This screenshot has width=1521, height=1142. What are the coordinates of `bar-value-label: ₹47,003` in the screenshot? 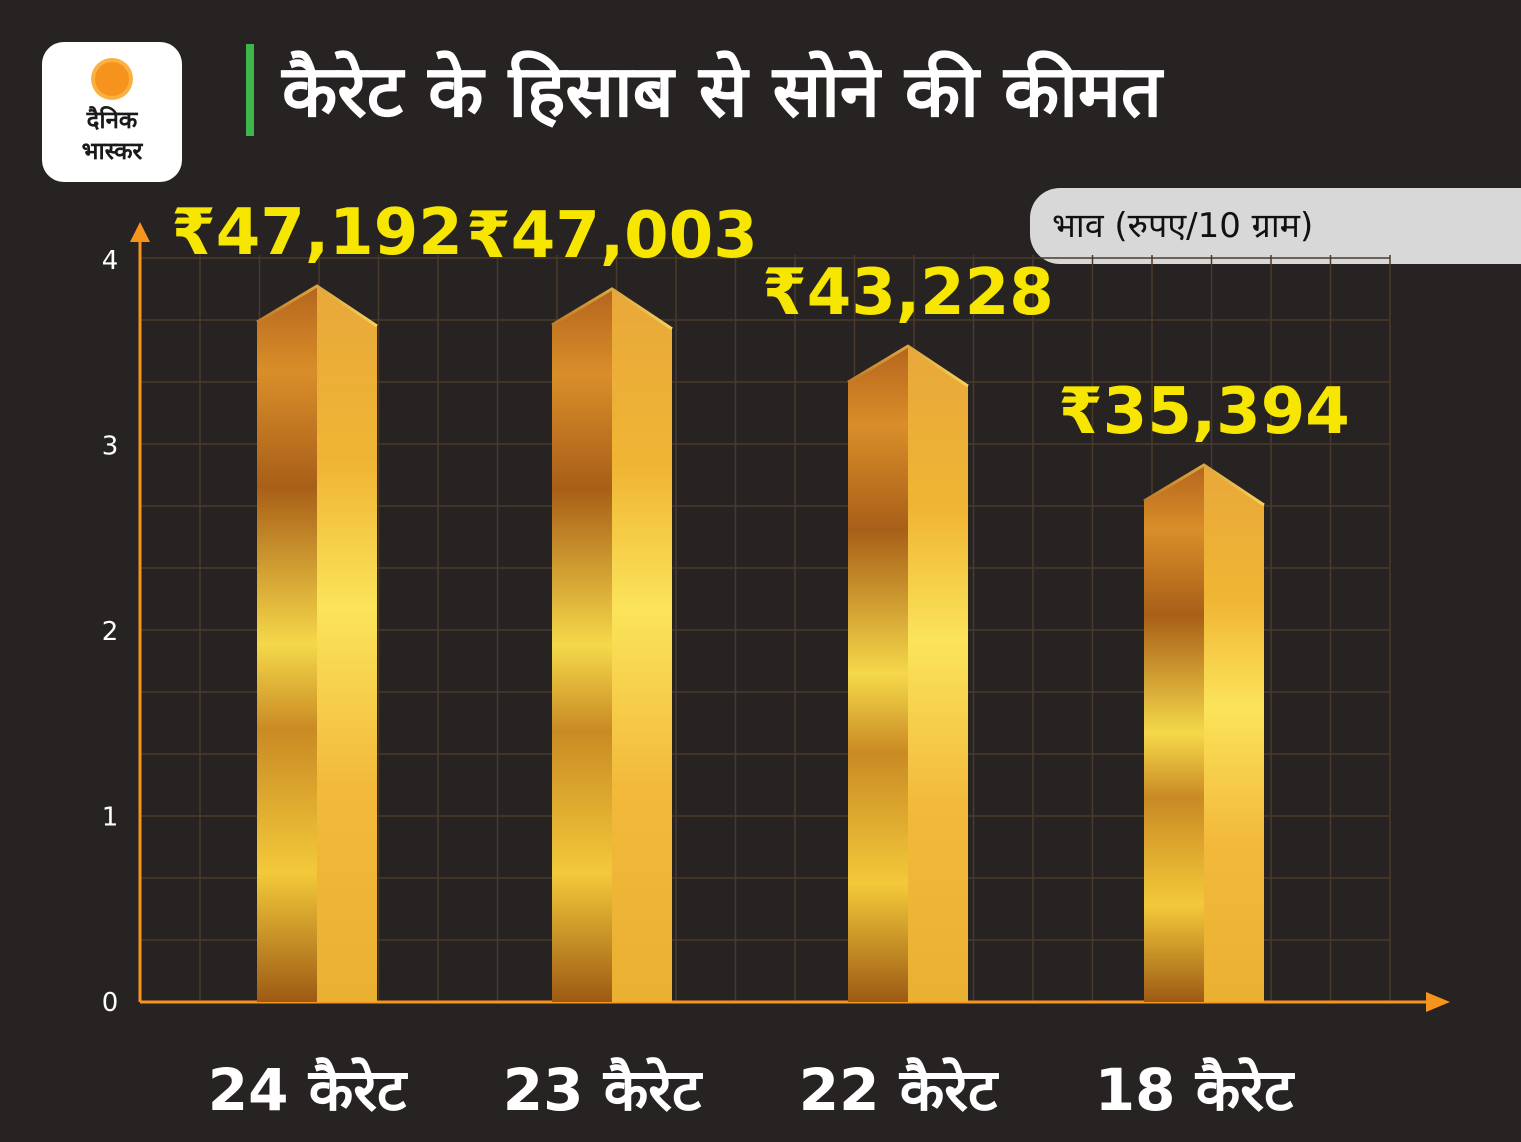 It's located at (612, 236).